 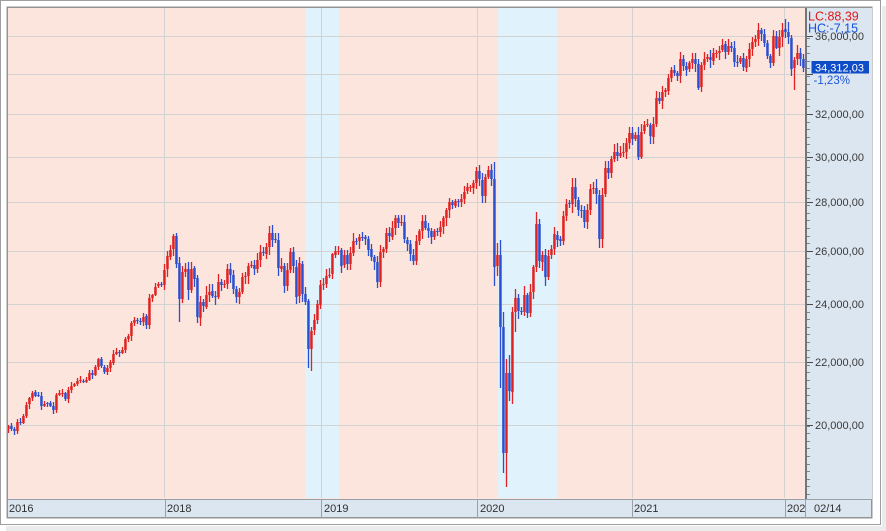 What do you see at coordinates (833, 17) in the screenshot?
I see `svg-text: LC:88,39` at bounding box center [833, 17].